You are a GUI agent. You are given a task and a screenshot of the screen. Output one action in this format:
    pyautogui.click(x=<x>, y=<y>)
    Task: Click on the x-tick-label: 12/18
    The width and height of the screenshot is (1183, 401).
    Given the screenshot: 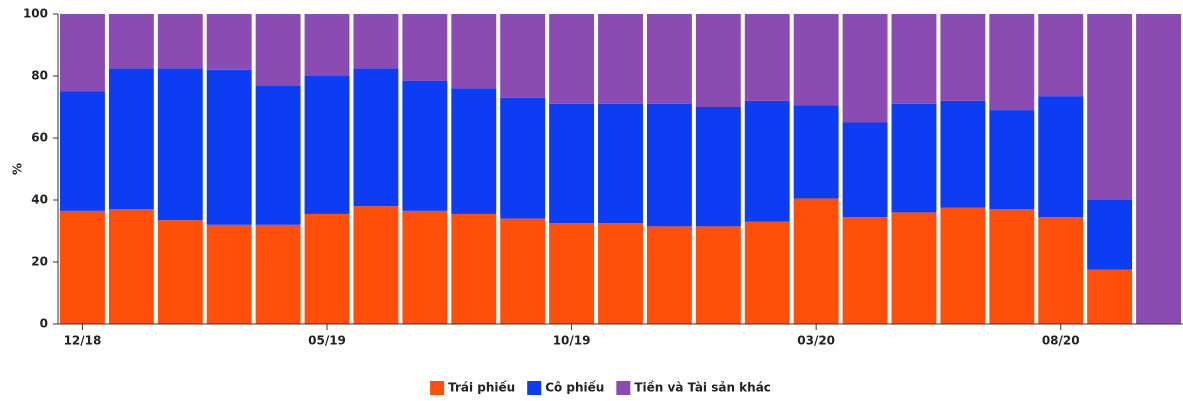 What is the action you would take?
    pyautogui.click(x=83, y=341)
    